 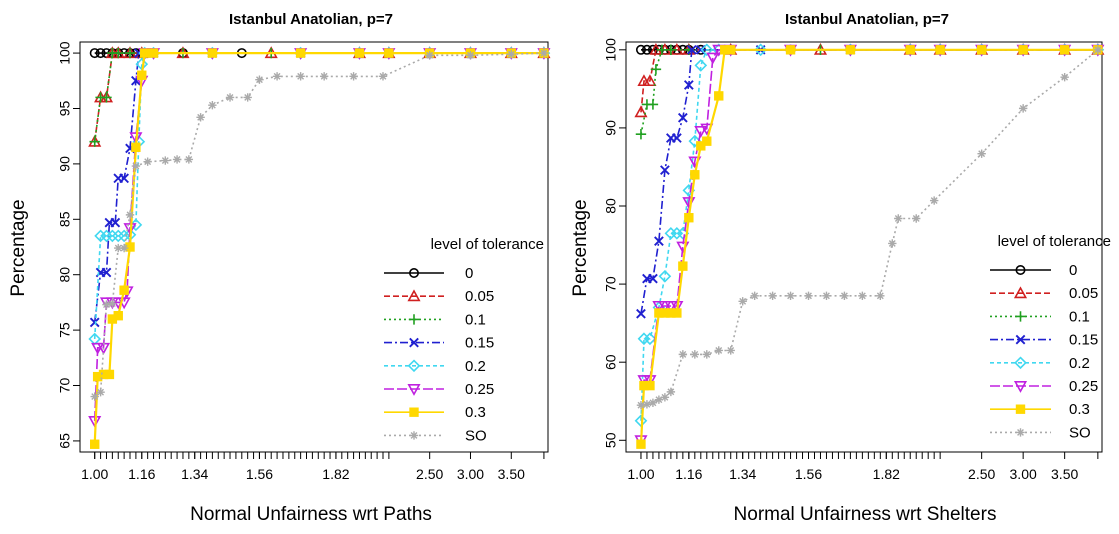 I want to click on chart-title: Istanbul Anatolian, p=7, so click(x=311, y=19).